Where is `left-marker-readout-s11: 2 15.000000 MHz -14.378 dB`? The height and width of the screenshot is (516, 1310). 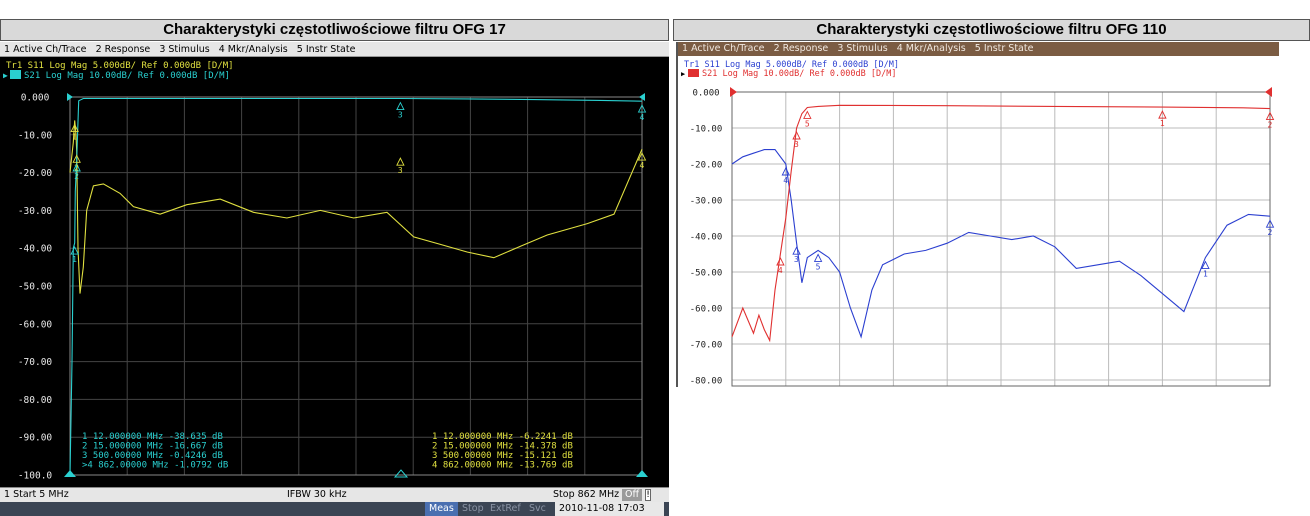 left-marker-readout-s11: 2 15.000000 MHz -14.378 dB is located at coordinates (502, 447).